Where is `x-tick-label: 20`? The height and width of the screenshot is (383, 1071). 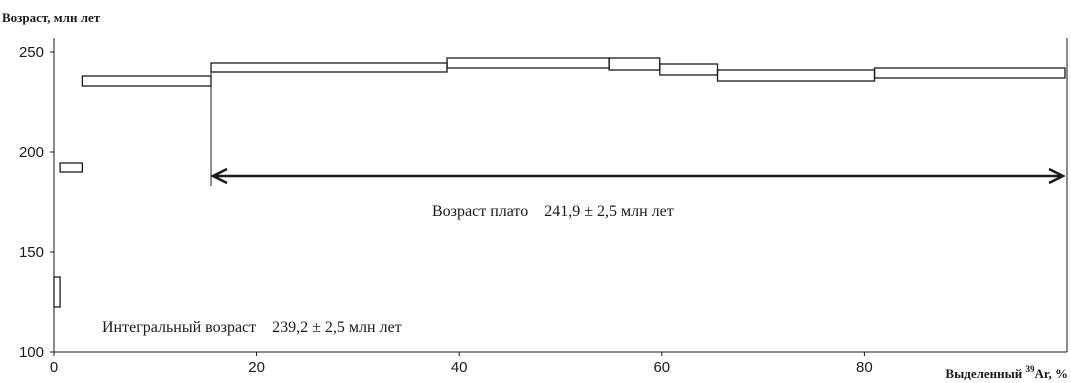
x-tick-label: 20 is located at coordinates (256, 367).